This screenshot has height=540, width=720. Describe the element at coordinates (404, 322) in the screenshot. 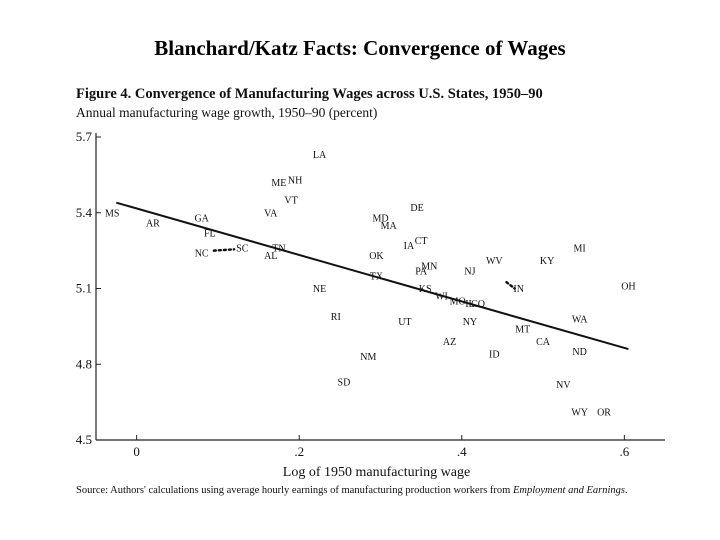

I see `data-point-ut: UT` at that location.